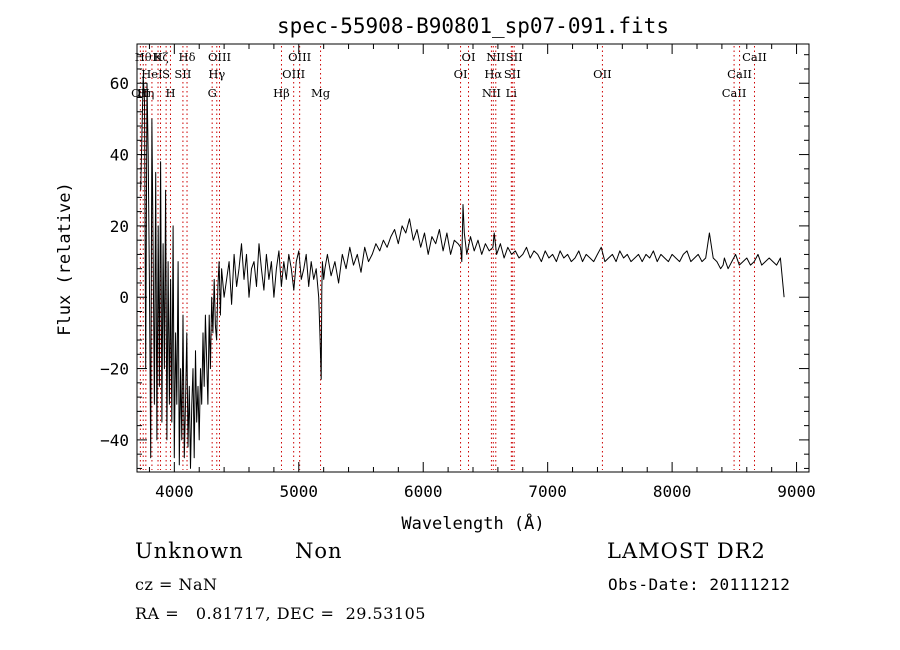  I want to click on y-tick-label: 0, so click(124, 297).